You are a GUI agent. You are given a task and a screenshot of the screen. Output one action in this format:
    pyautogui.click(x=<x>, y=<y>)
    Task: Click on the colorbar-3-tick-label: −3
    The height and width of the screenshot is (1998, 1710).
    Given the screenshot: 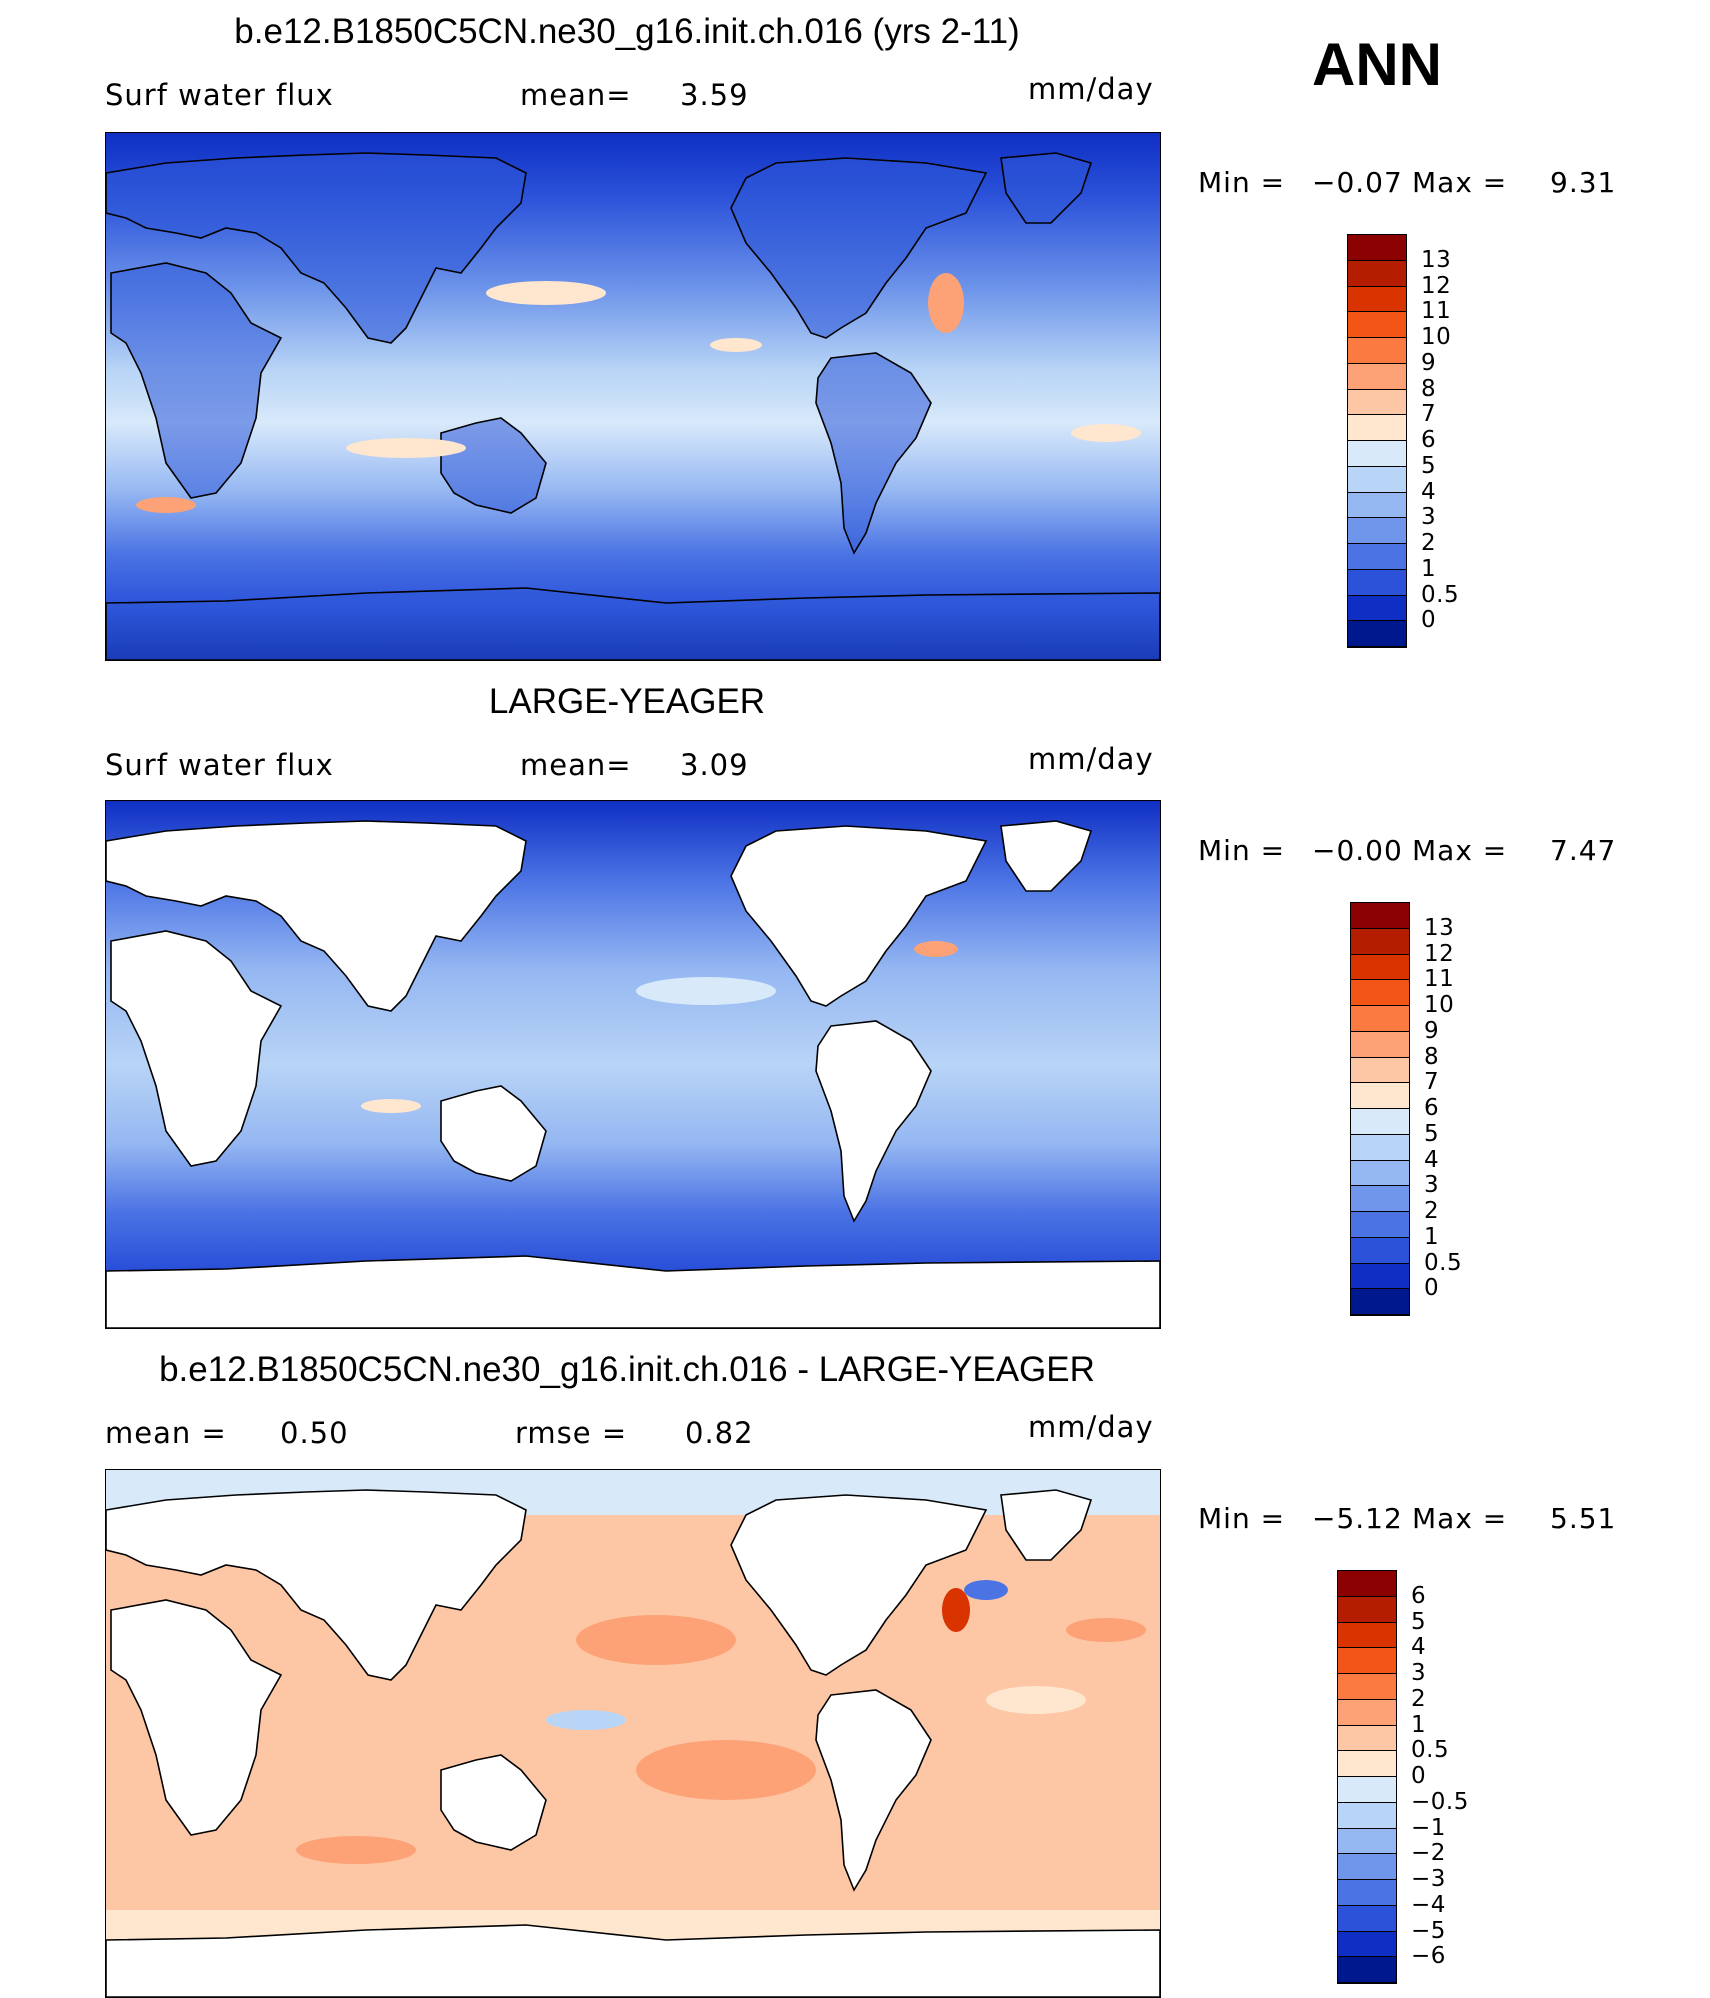 What is the action you would take?
    pyautogui.click(x=1428, y=1879)
    